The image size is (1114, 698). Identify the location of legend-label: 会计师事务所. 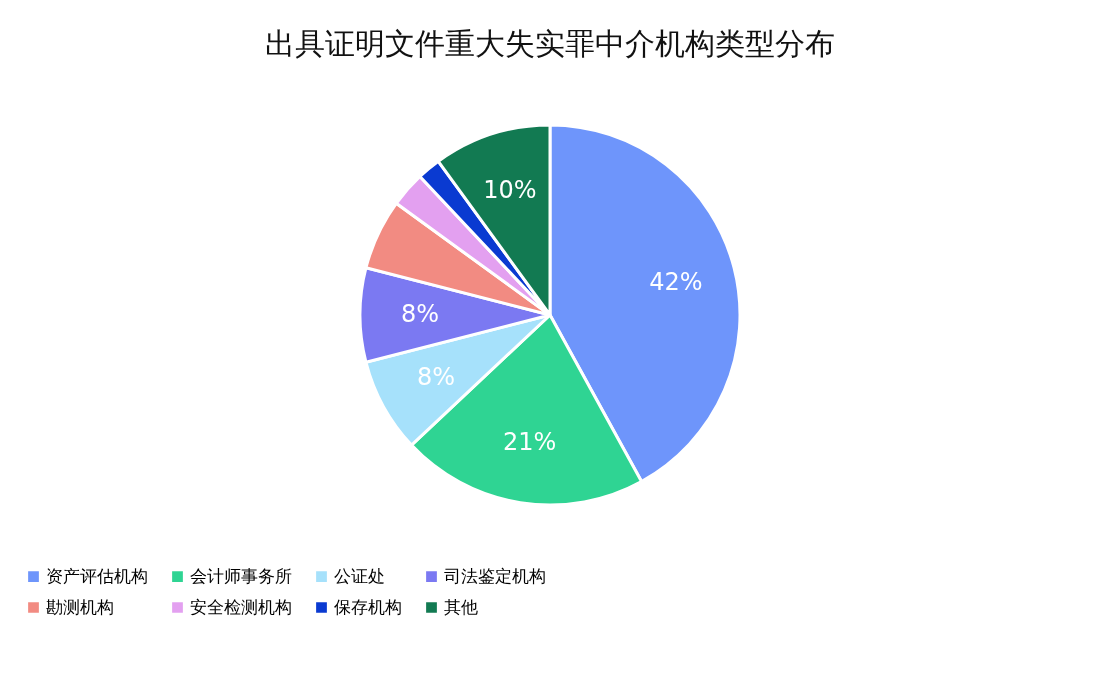
(241, 575).